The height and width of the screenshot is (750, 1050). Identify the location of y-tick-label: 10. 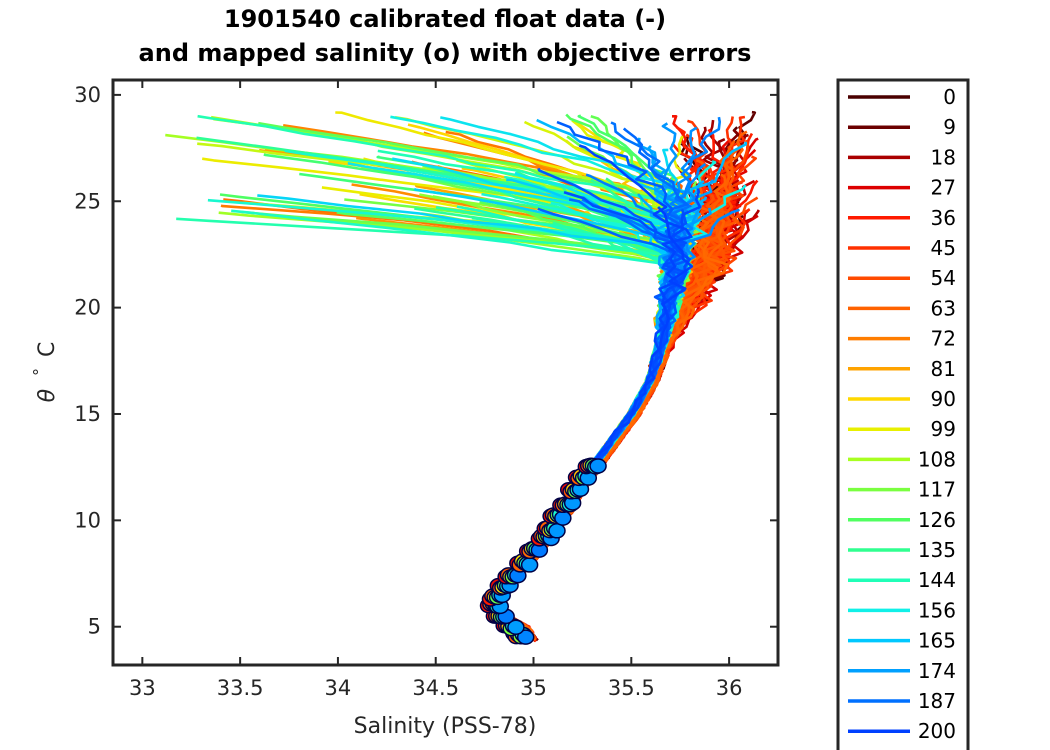
(87, 520).